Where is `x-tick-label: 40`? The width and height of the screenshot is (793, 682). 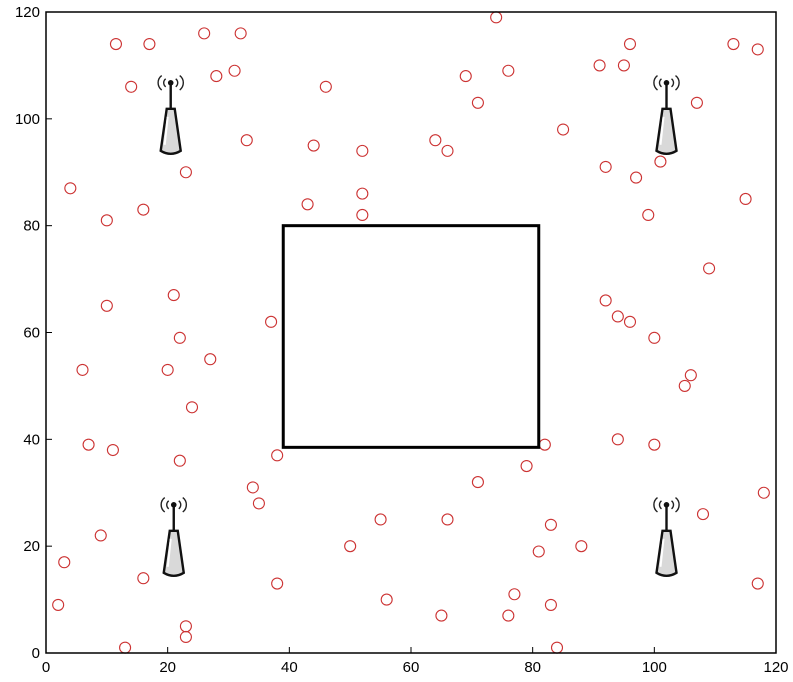 x-tick-label: 40 is located at coordinates (289, 667).